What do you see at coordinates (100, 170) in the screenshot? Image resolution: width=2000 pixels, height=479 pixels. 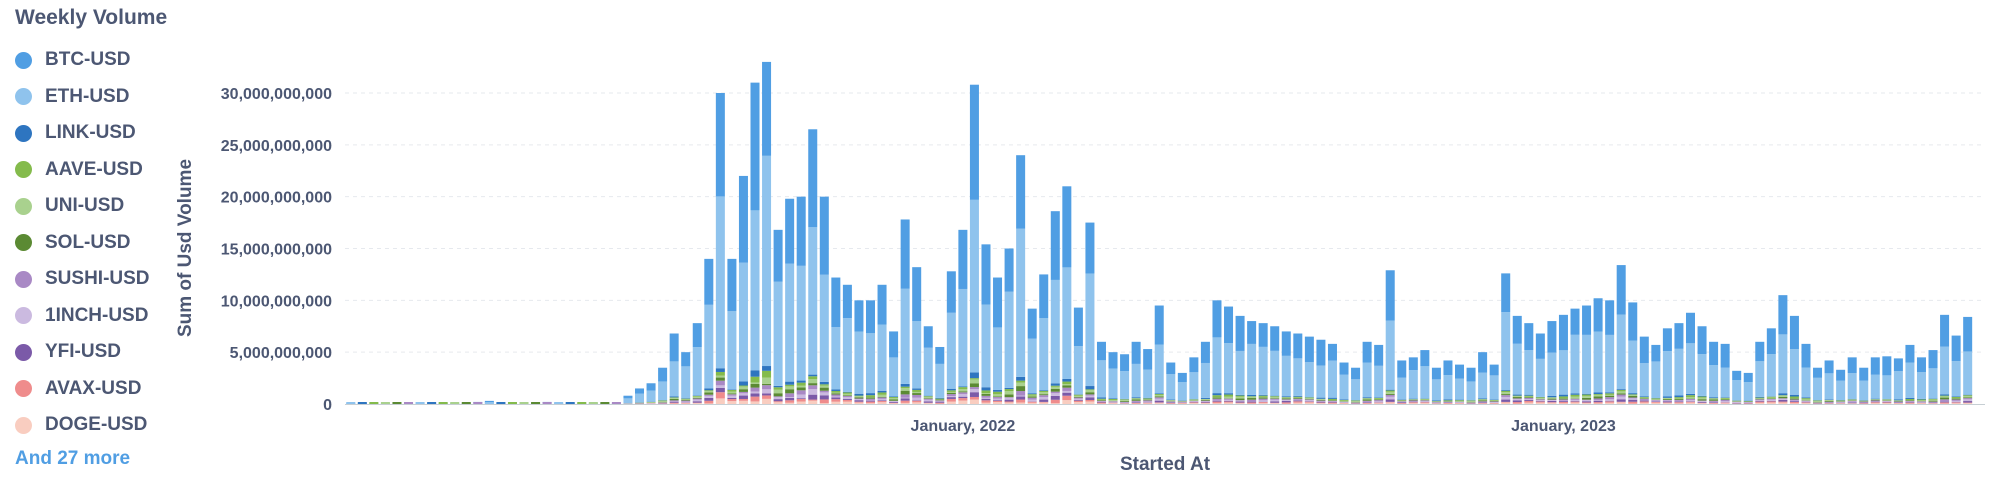 I see `legend-item-aave-usd: AAVE-USD` at bounding box center [100, 170].